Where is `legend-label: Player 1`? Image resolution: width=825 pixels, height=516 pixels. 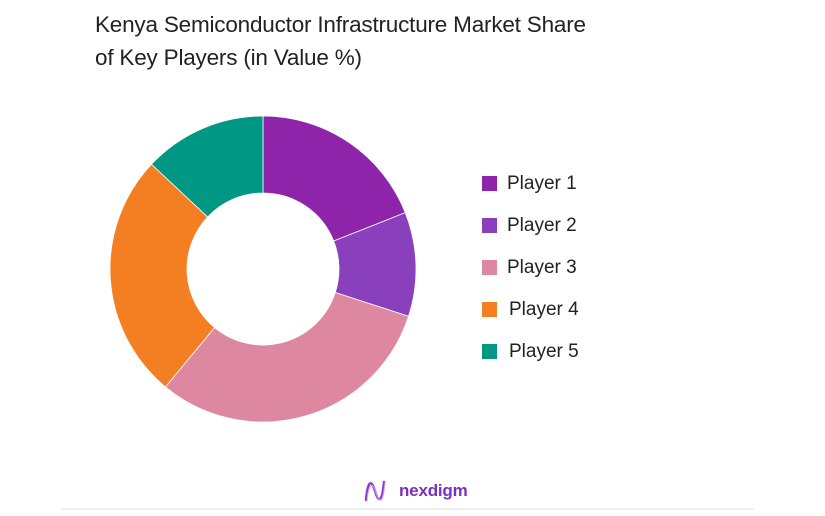
legend-label: Player 1 is located at coordinates (542, 183).